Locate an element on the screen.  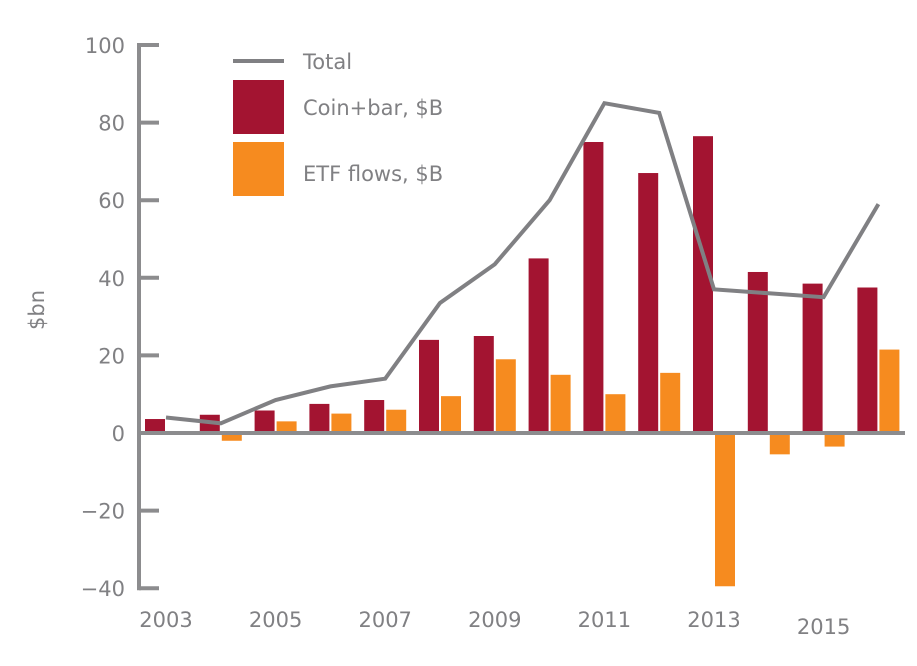
coin-bar-2015 is located at coordinates (812, 358).